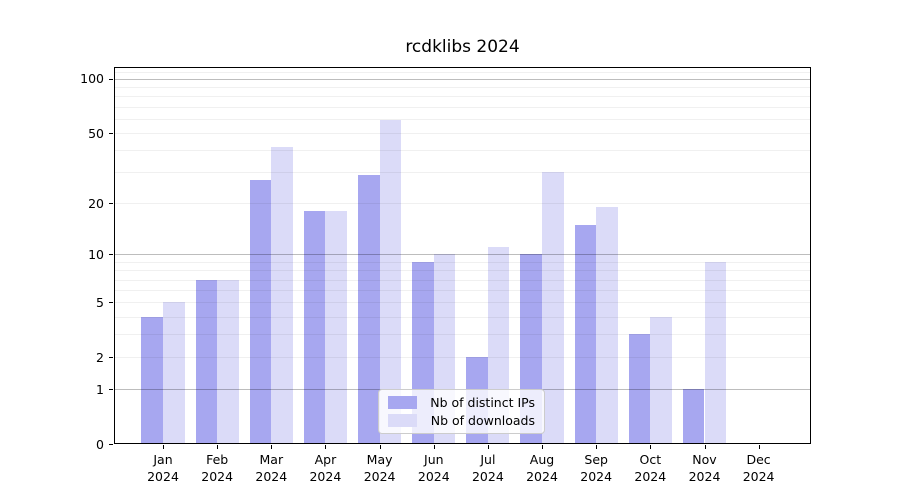  I want to click on bar-distinct-ips-jan, so click(152, 380).